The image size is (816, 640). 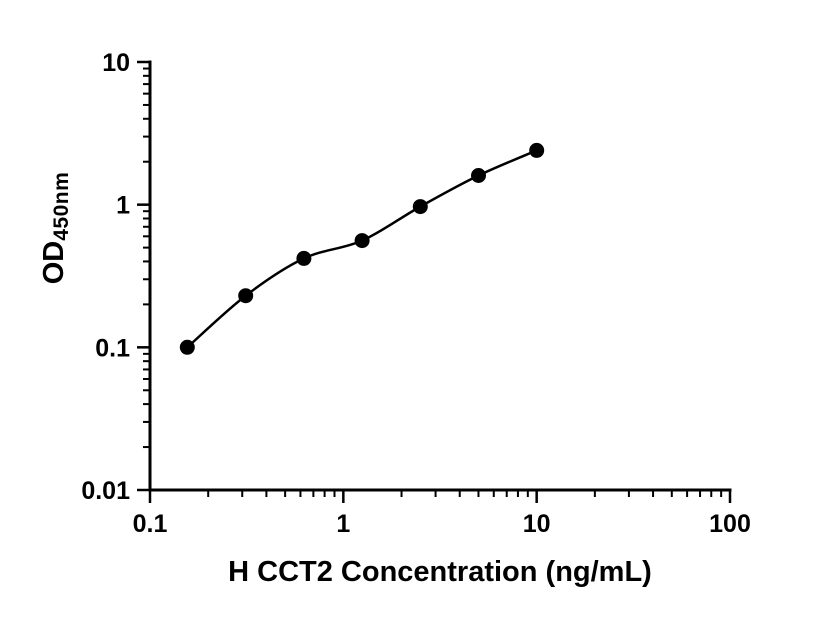 What do you see at coordinates (730, 524) in the screenshot?
I see `x-tick-label: 100` at bounding box center [730, 524].